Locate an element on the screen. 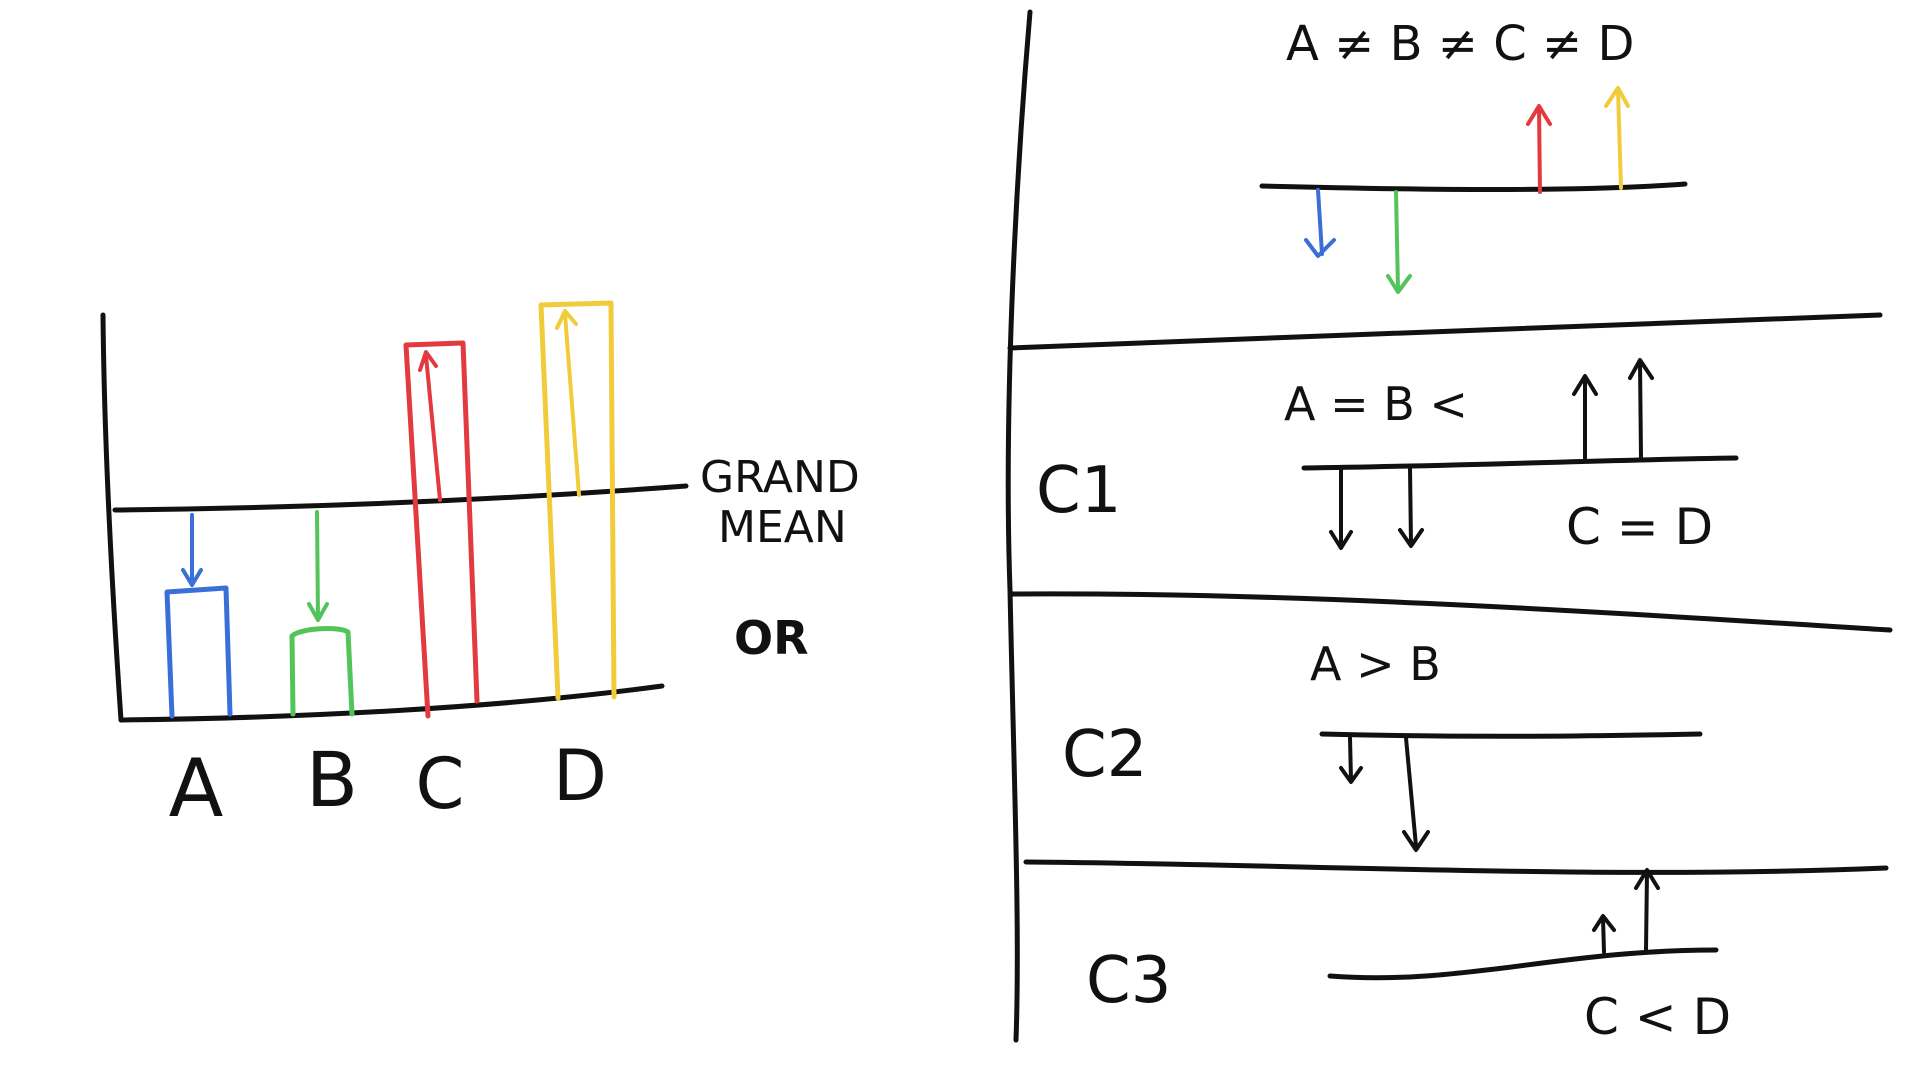  bar-b-arrow is located at coordinates (318, 566).